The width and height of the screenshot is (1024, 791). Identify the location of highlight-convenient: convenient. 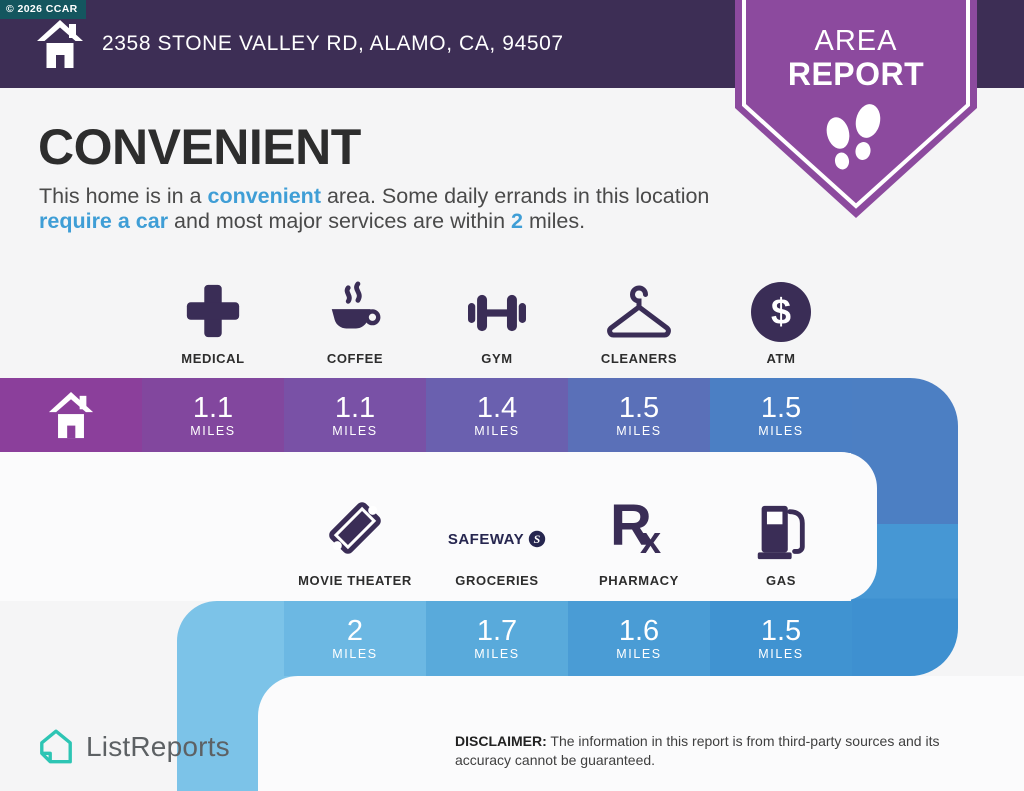
(264, 196).